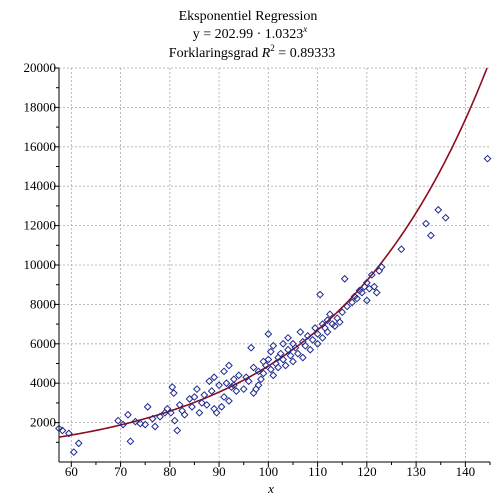 This screenshot has height=500, width=500. I want to click on x-tick-label: 100, so click(269, 471).